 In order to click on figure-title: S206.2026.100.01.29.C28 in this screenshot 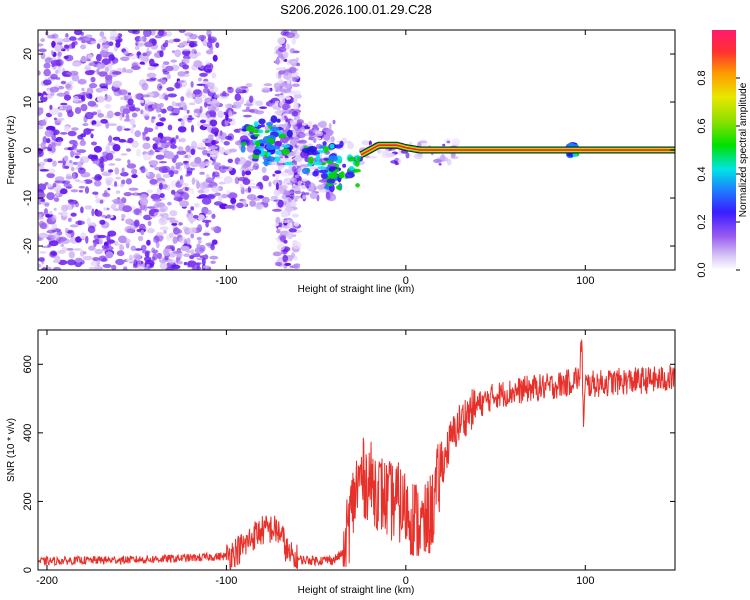, I will do `click(356, 9)`.